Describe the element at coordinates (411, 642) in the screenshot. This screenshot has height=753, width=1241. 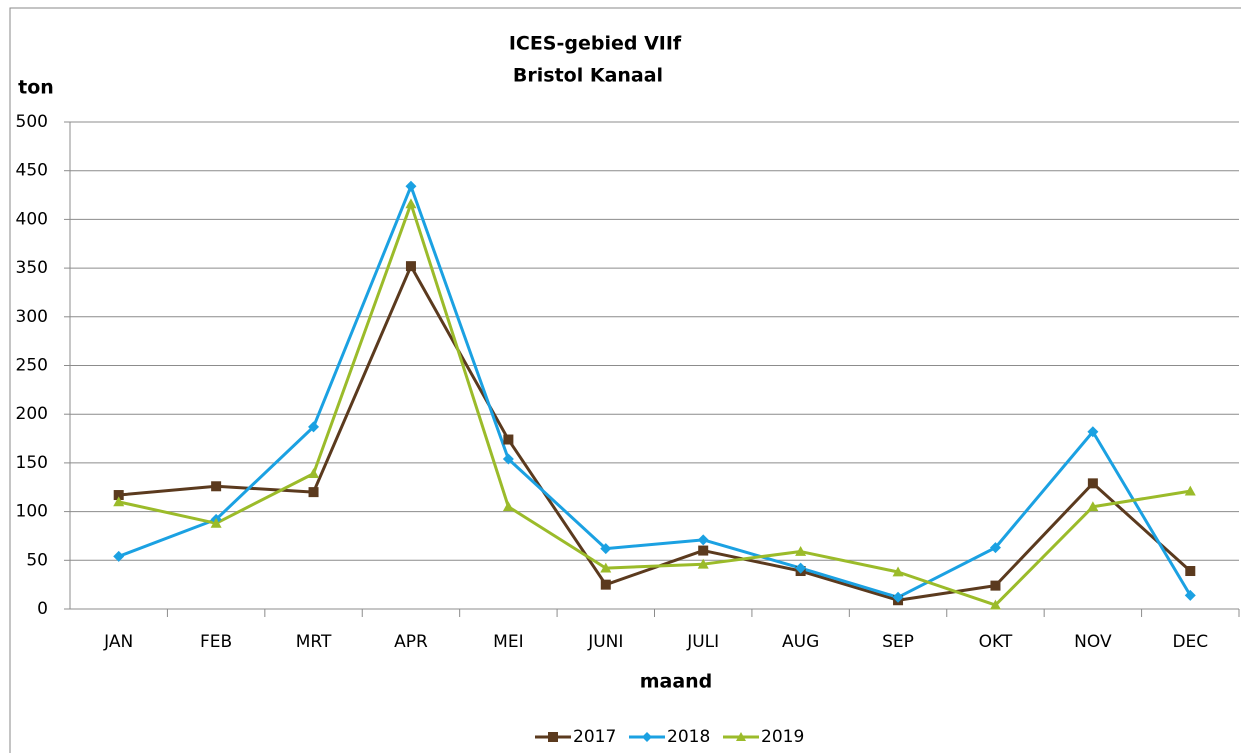
I see `x-tick-label: APR` at that location.